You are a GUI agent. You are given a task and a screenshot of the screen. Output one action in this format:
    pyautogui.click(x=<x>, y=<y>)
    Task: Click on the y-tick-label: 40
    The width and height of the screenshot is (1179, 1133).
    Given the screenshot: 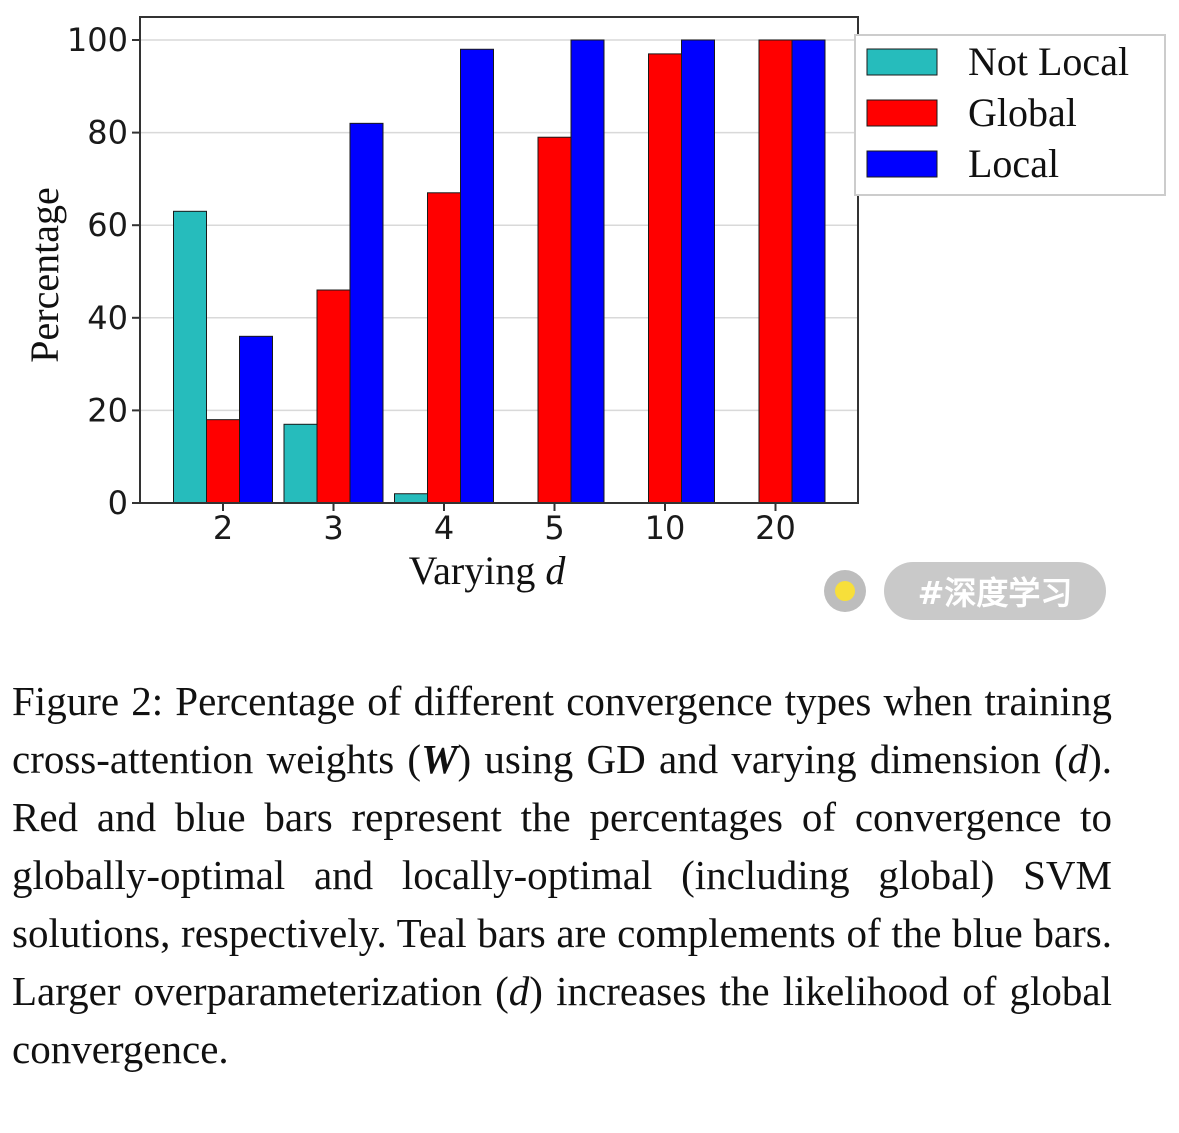 What is the action you would take?
    pyautogui.click(x=107, y=318)
    